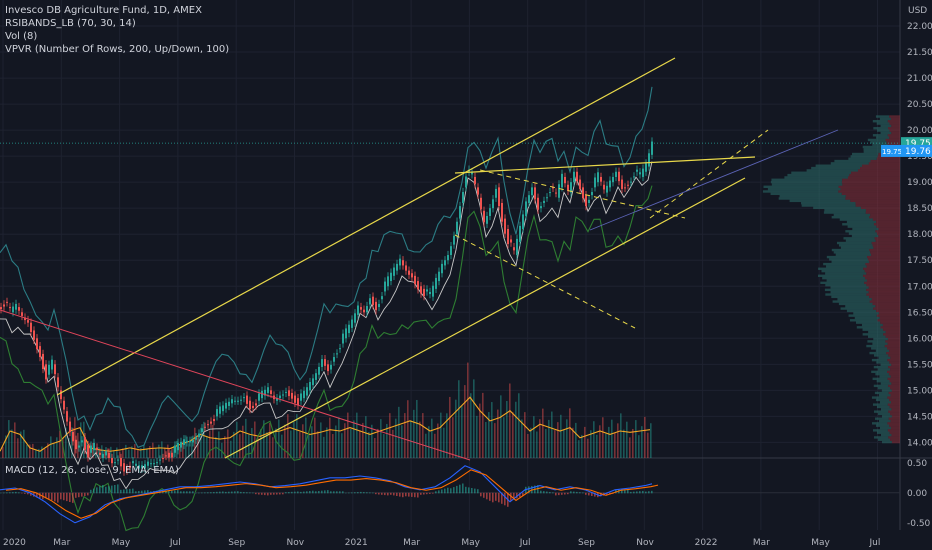  I want to click on price-tick-label: 17.00, so click(919, 287).